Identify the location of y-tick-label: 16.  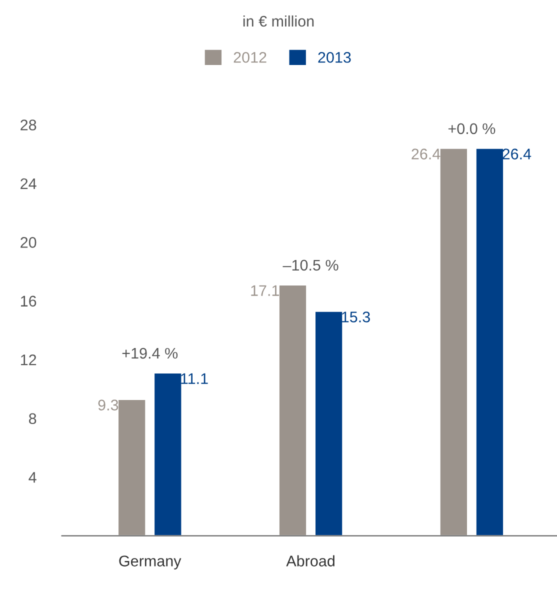
(28, 301).